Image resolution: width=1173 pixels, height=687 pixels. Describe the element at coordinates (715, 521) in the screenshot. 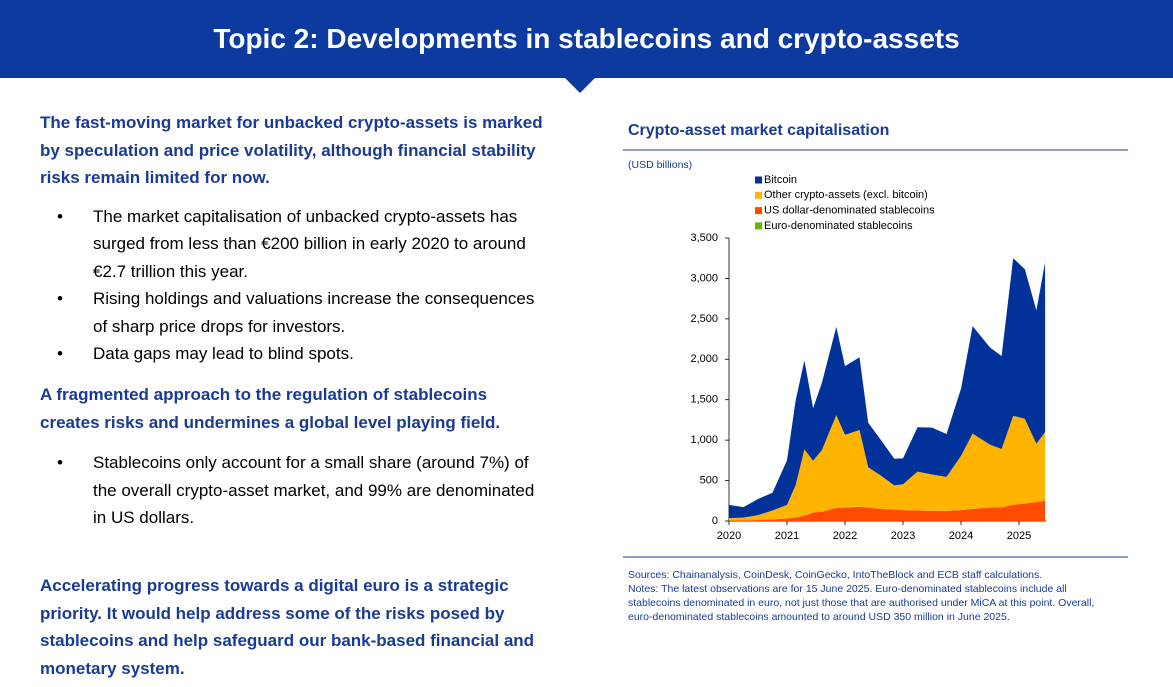

I see `y-tick-label: 0` at that location.